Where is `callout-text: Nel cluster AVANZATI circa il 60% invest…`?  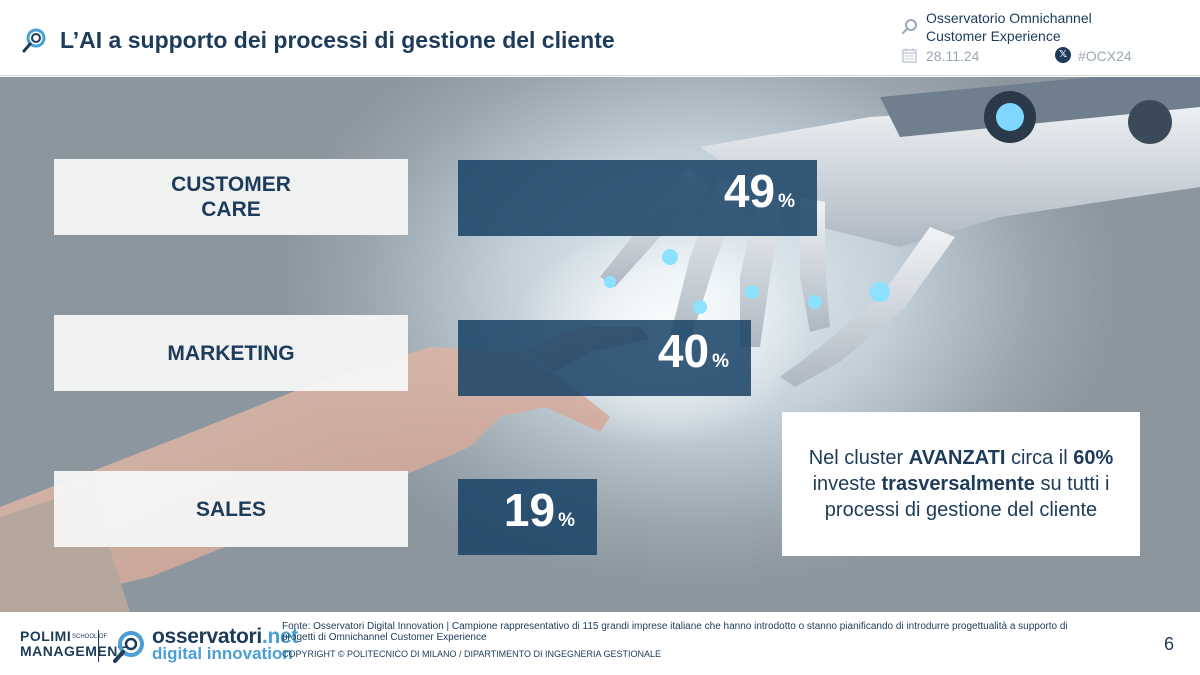 callout-text: Nel cluster AVANZATI circa il 60% invest… is located at coordinates (961, 484).